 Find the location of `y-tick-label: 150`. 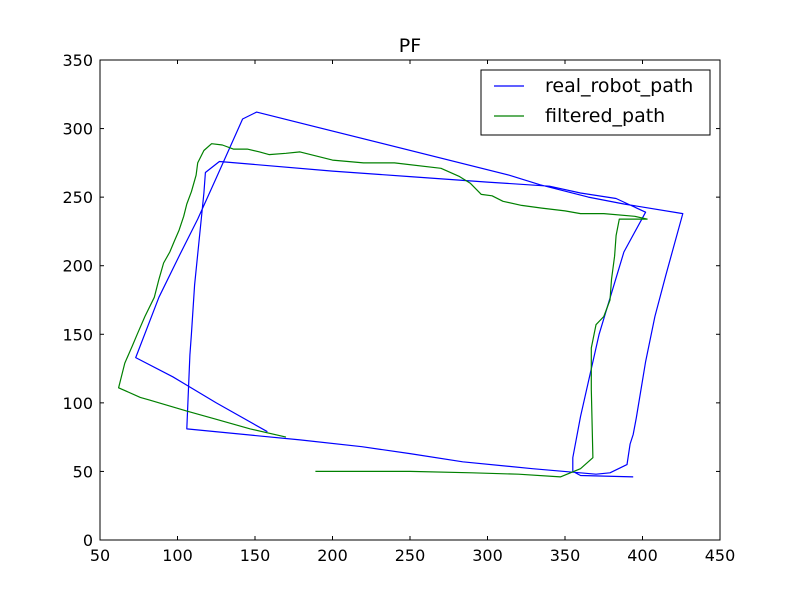

y-tick-label: 150 is located at coordinates (77, 334).